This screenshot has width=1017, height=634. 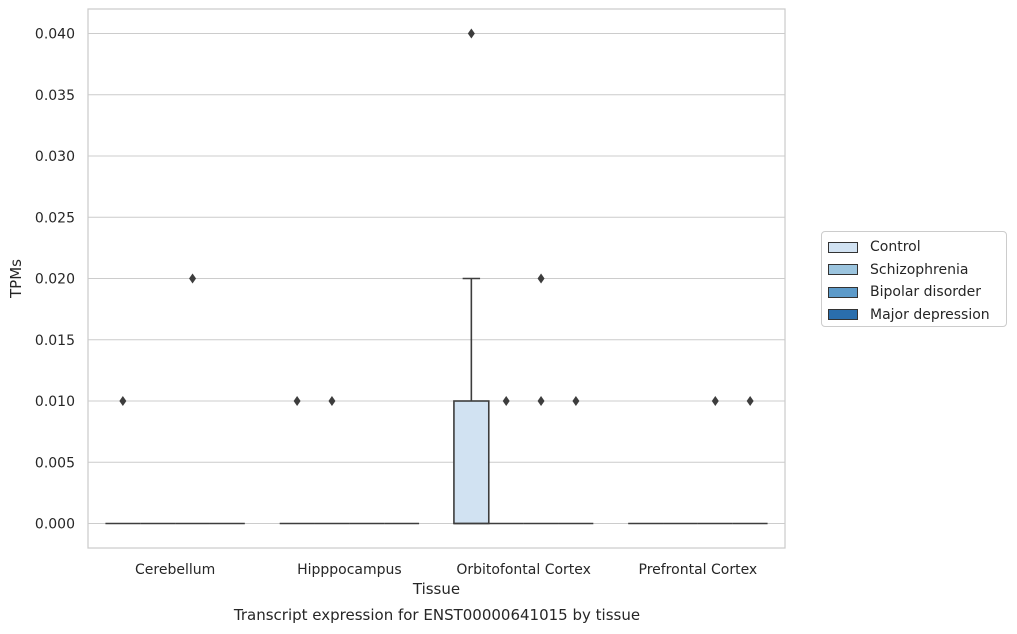 I want to click on legend-item-control: Control, so click(x=917, y=247).